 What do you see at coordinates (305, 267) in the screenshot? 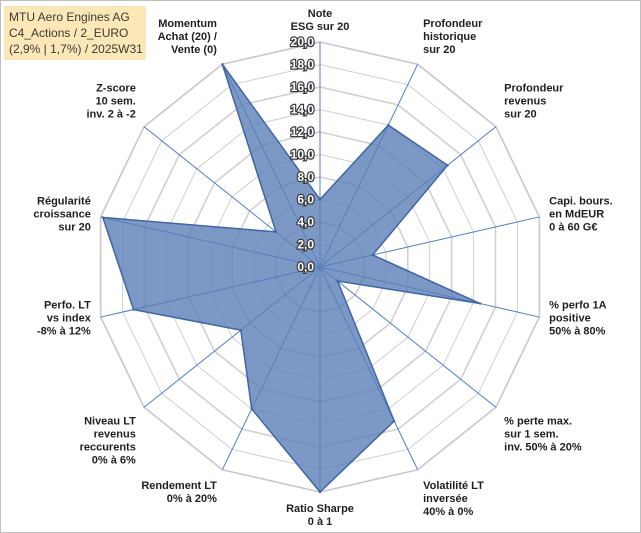
I see `tick-label: 0,0` at bounding box center [305, 267].